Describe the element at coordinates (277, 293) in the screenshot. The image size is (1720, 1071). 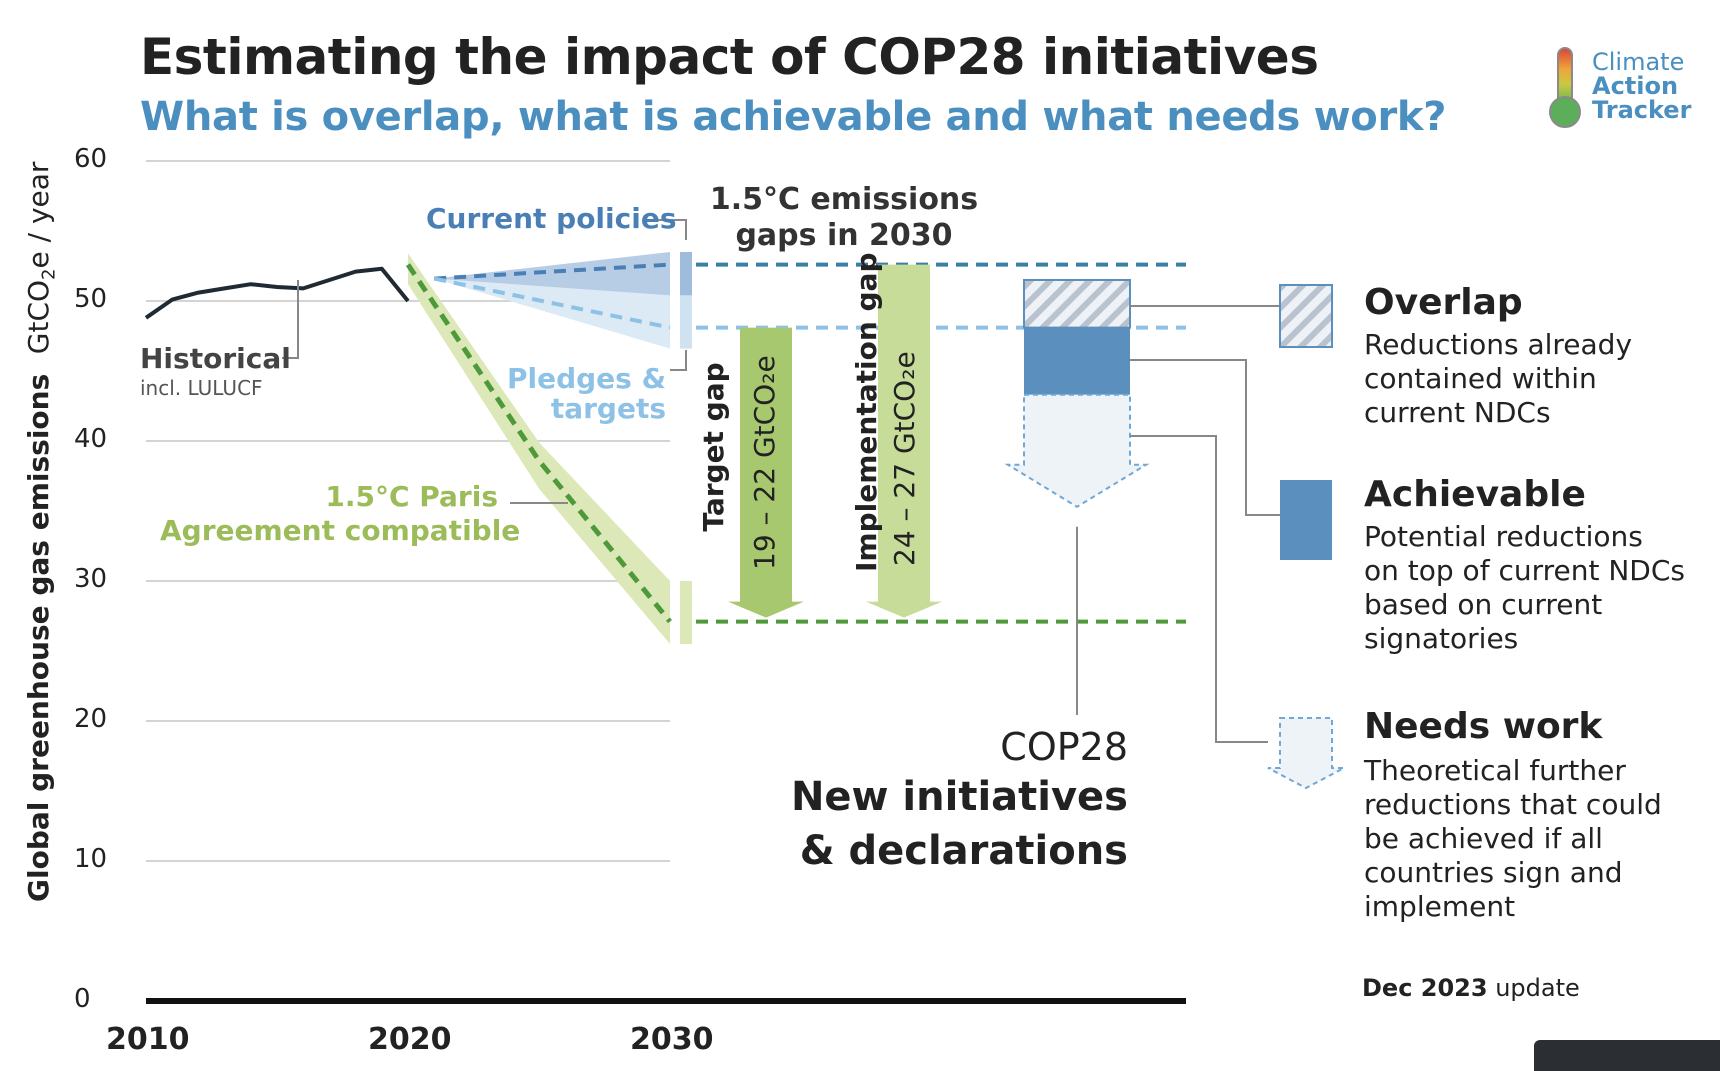
I see `historical-line` at that location.